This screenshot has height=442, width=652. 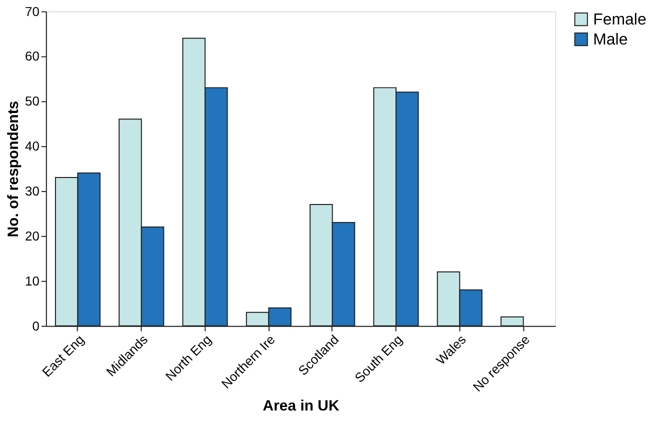 What do you see at coordinates (32, 146) in the screenshot?
I see `y-tick-label: 40` at bounding box center [32, 146].